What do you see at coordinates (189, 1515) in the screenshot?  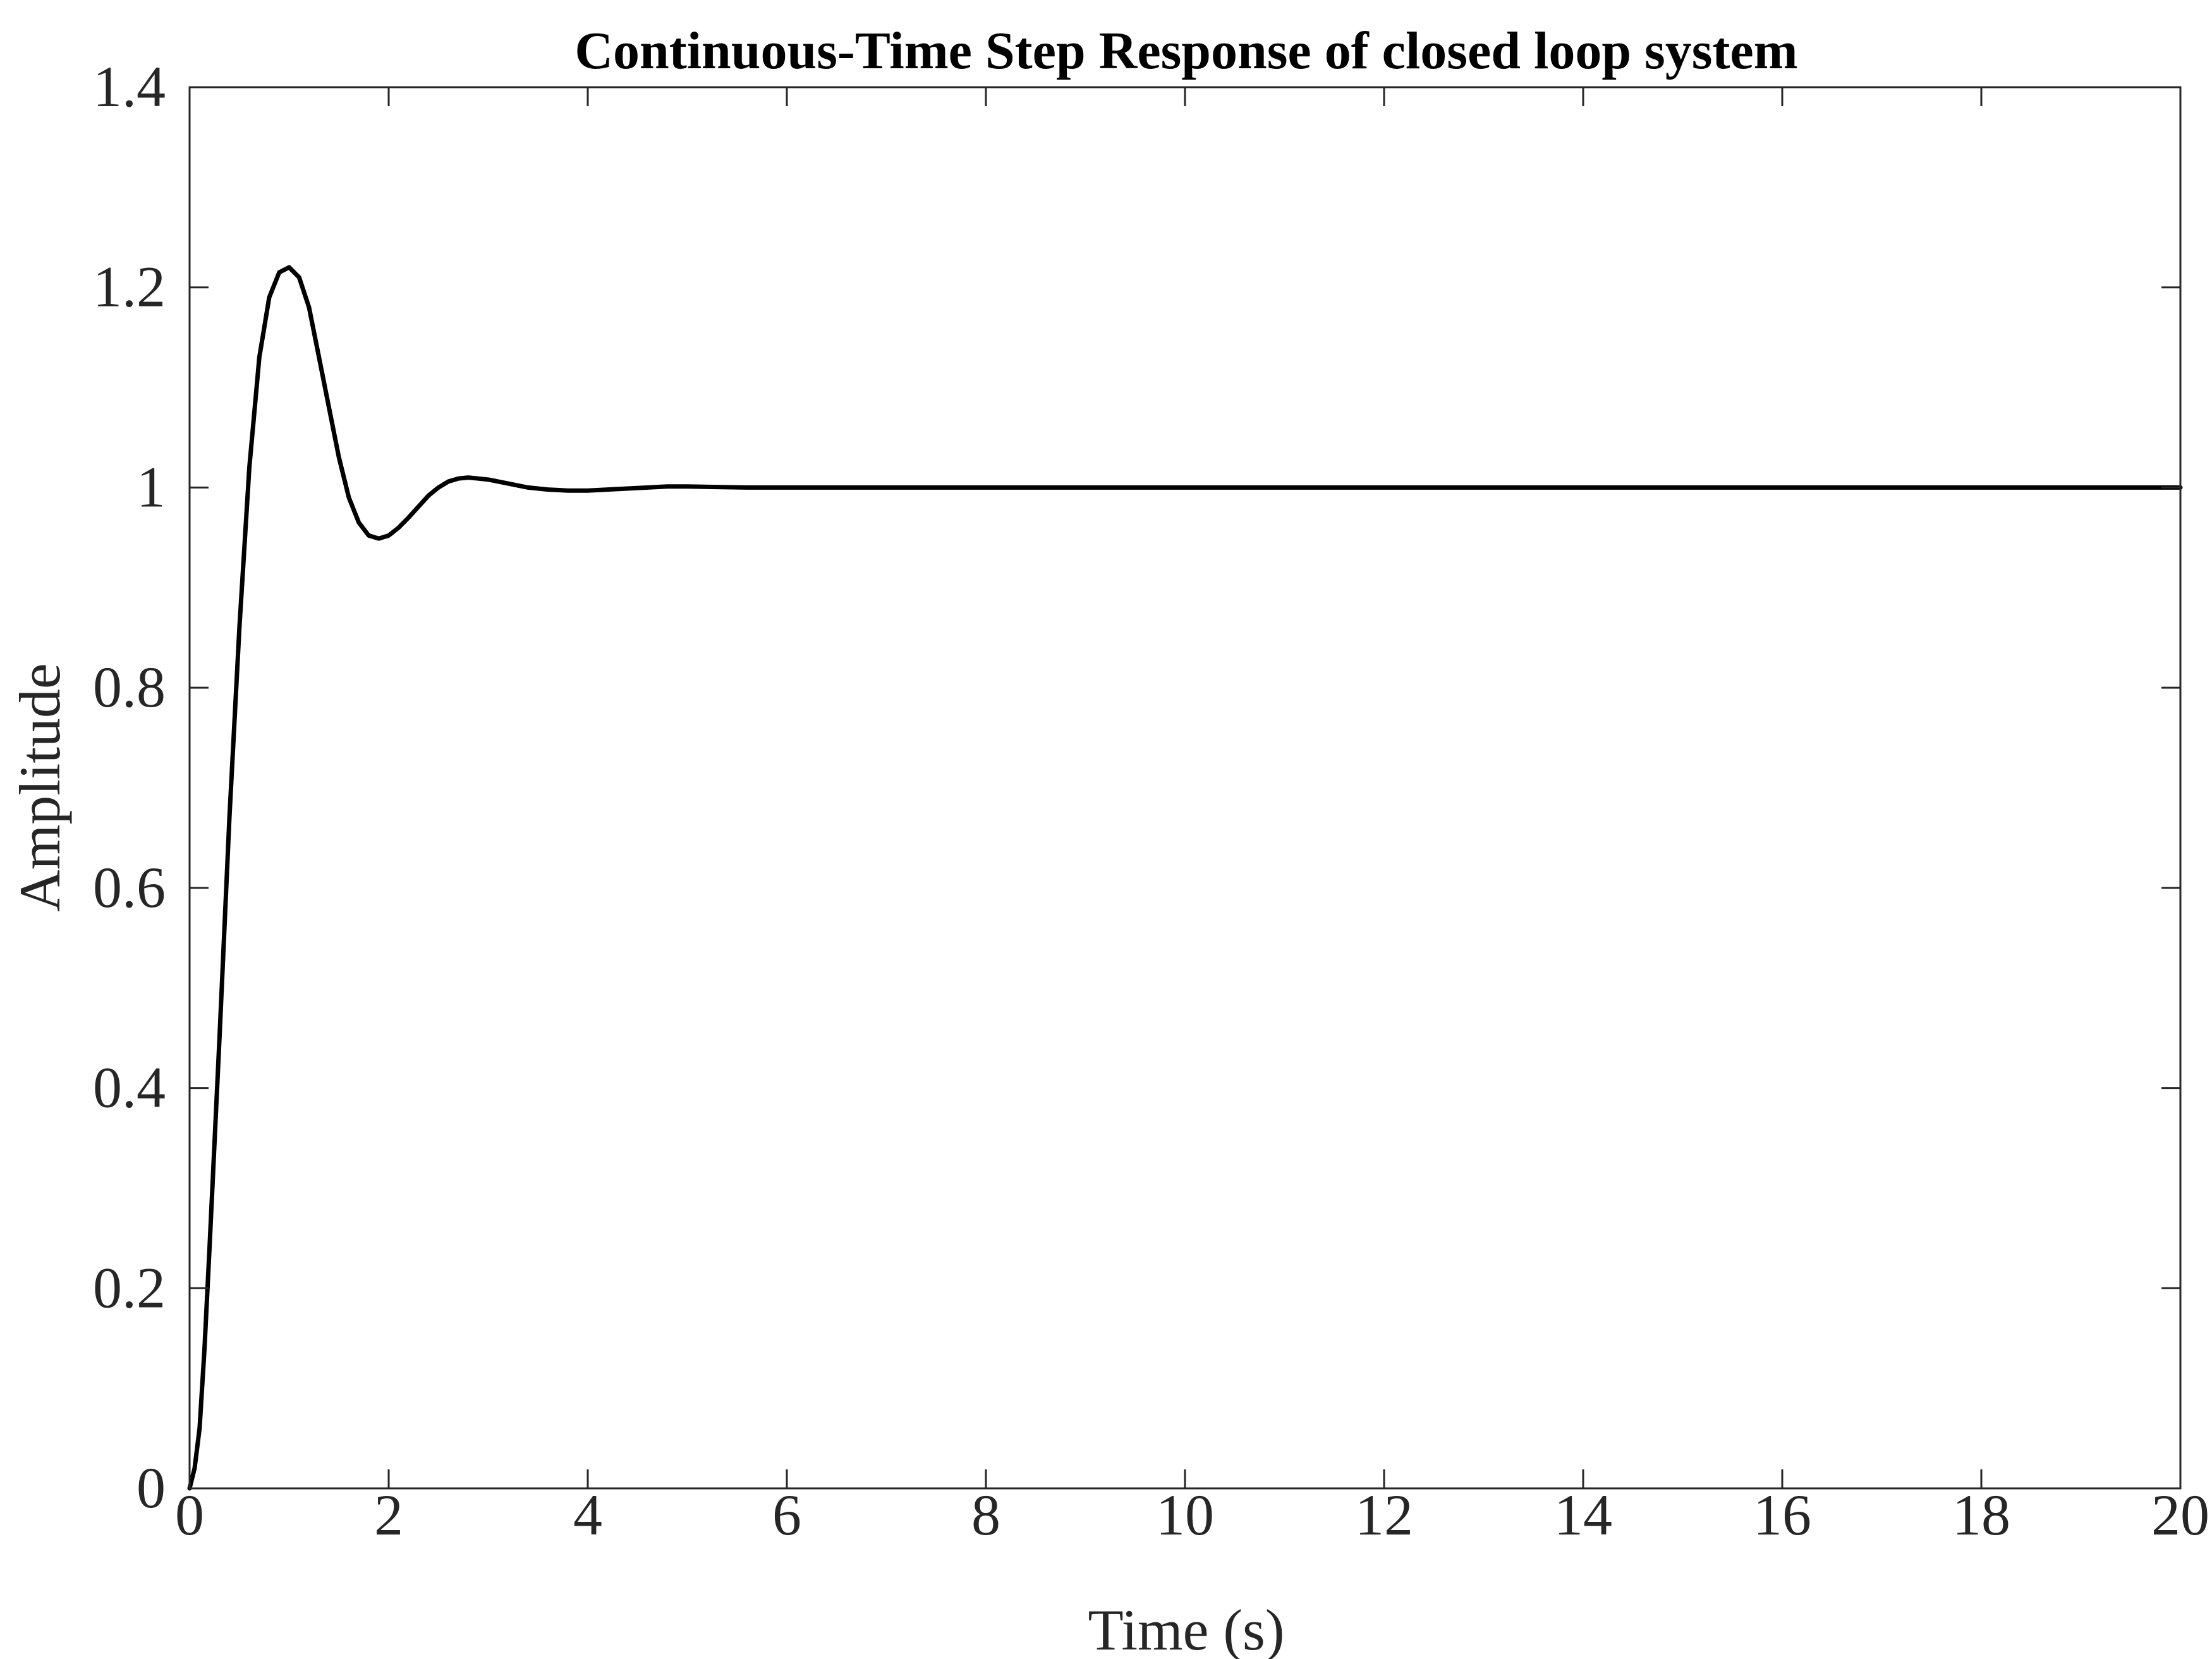 I see `x-tick-label: 0` at bounding box center [189, 1515].